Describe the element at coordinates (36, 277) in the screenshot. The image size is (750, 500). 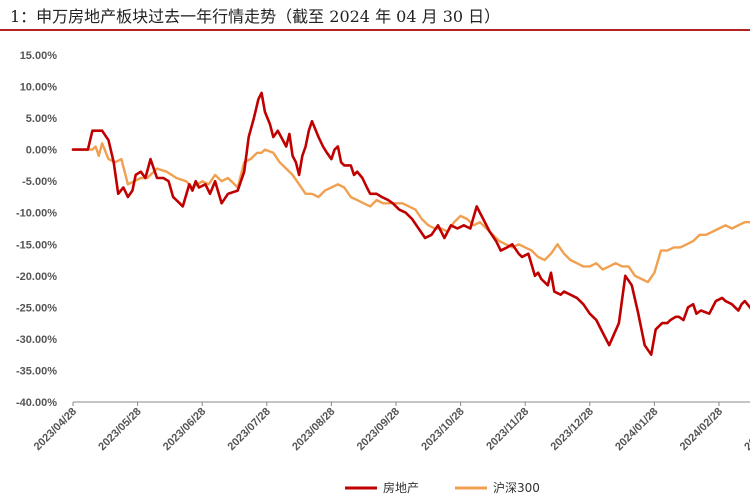
I see `y-tick-label: -20.00%` at that location.